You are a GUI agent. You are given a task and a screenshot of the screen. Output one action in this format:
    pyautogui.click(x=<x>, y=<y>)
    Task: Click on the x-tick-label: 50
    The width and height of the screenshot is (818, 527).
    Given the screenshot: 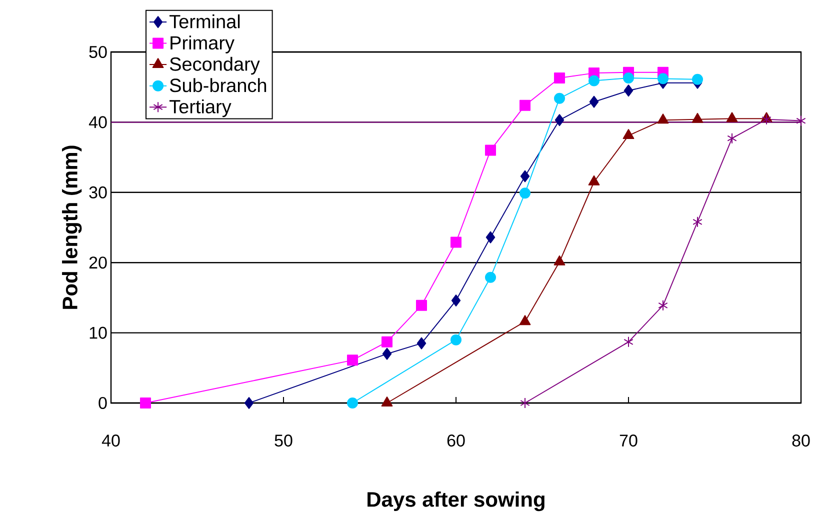 What is the action you would take?
    pyautogui.click(x=283, y=440)
    